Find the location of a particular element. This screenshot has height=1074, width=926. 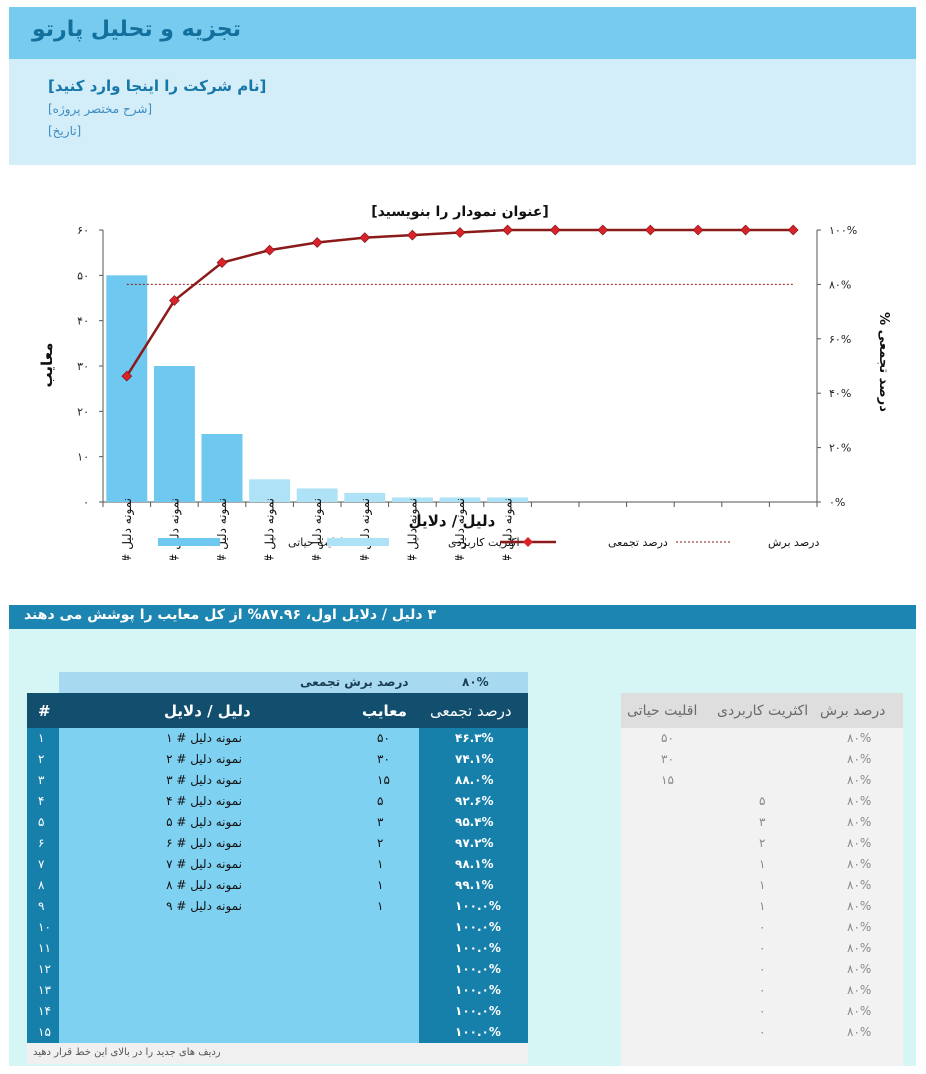

helper-row: ۵۰ ۸۰% is located at coordinates (762, 738).